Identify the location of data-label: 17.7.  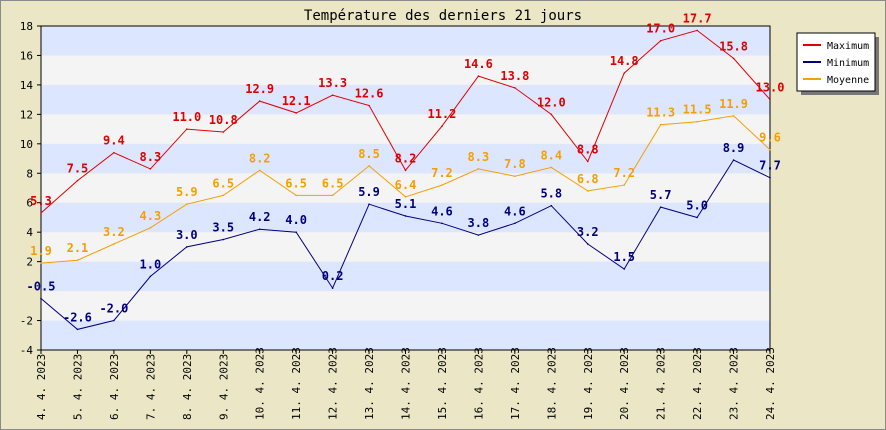
(697, 18).